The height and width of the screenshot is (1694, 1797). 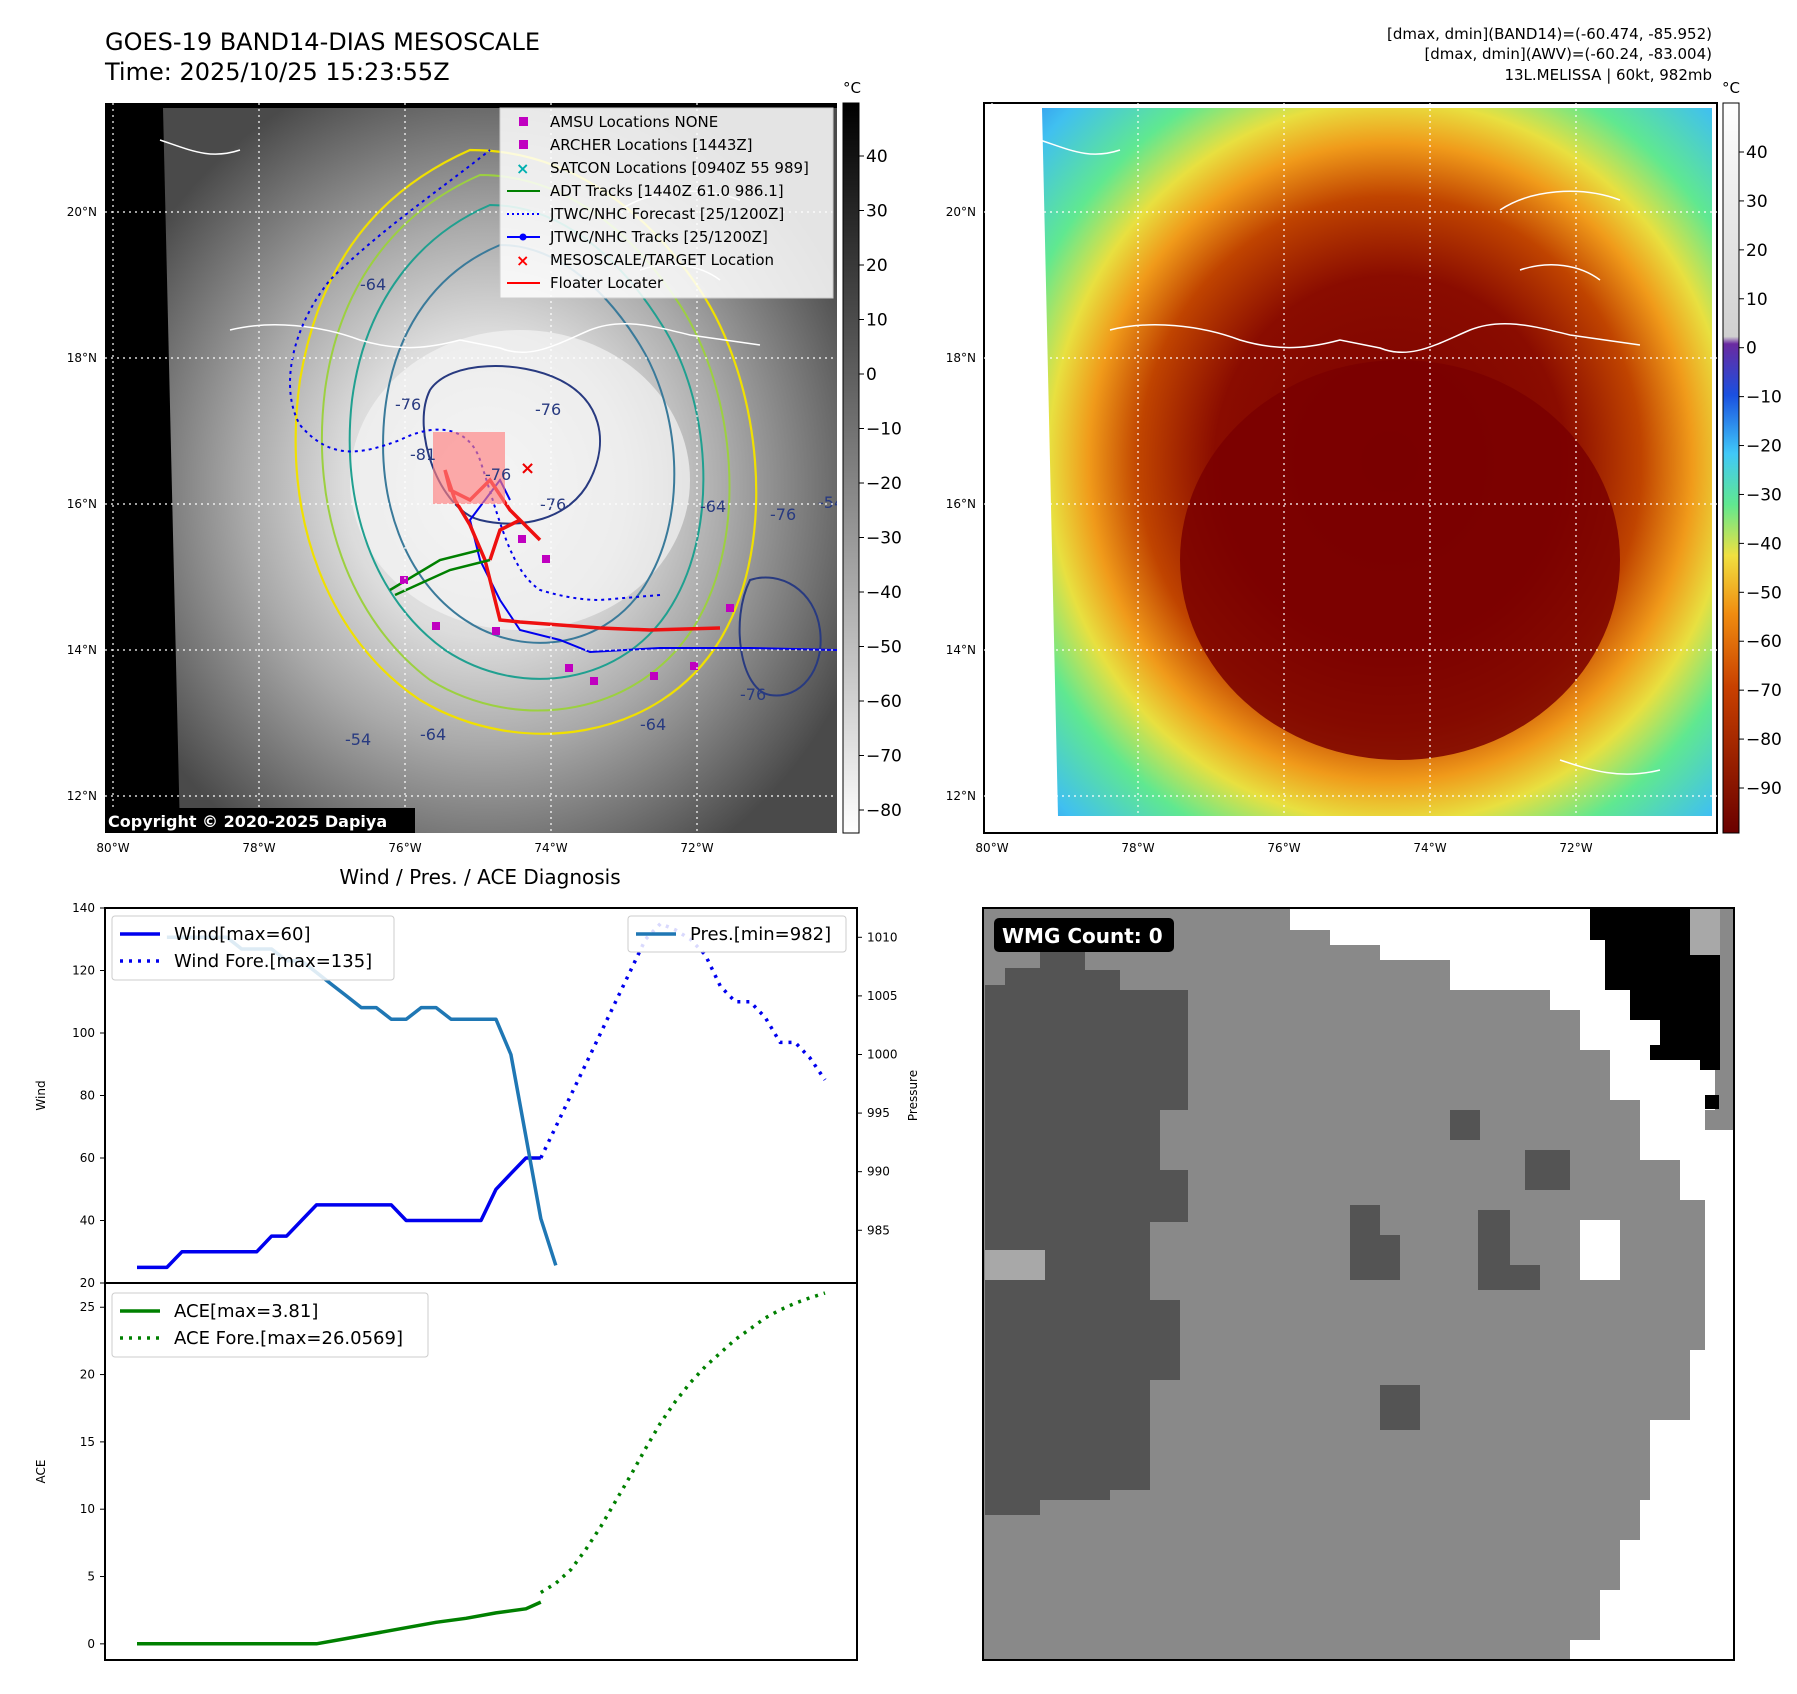 I want to click on awv-cb-tick-label: 10, so click(x=1757, y=300).